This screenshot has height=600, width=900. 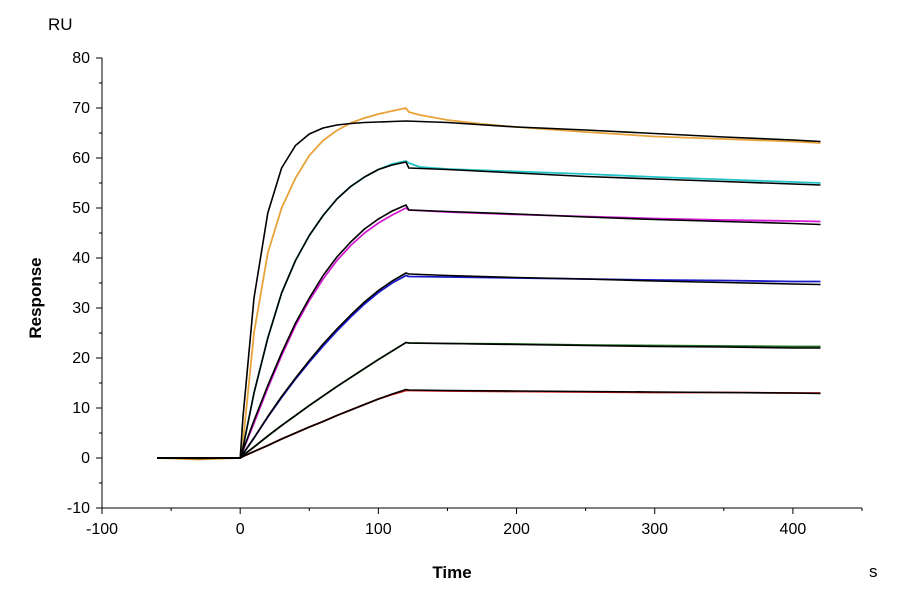 I want to click on y-tick-label: 50, so click(x=81, y=208).